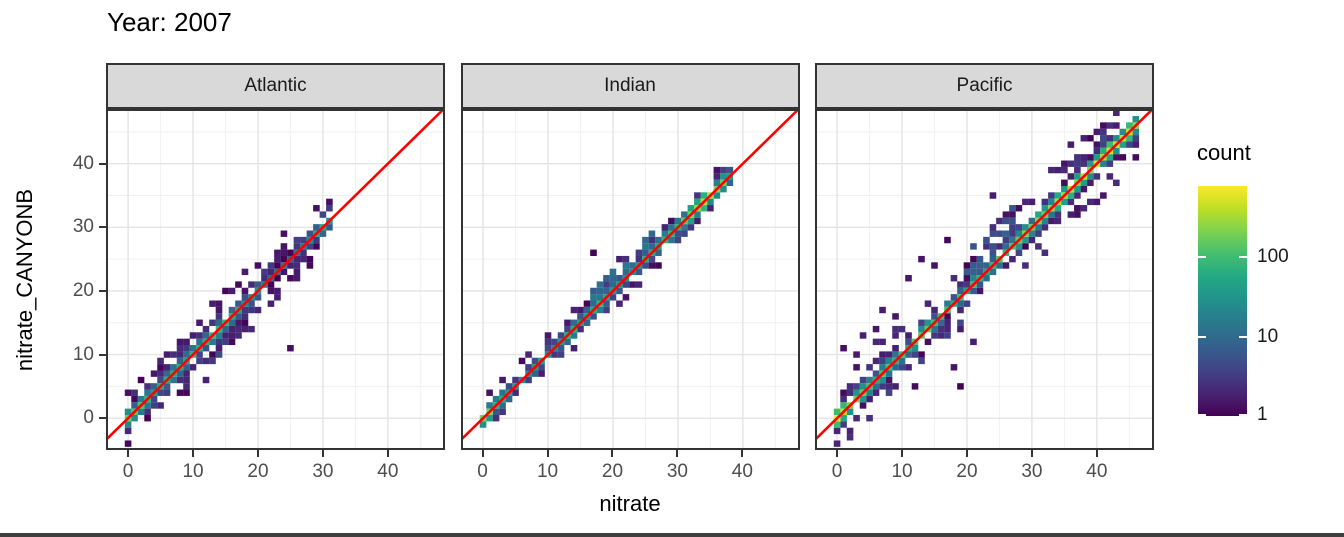 The image size is (1344, 537). Describe the element at coordinates (630, 503) in the screenshot. I see `x-axis-title: nitrate` at that location.